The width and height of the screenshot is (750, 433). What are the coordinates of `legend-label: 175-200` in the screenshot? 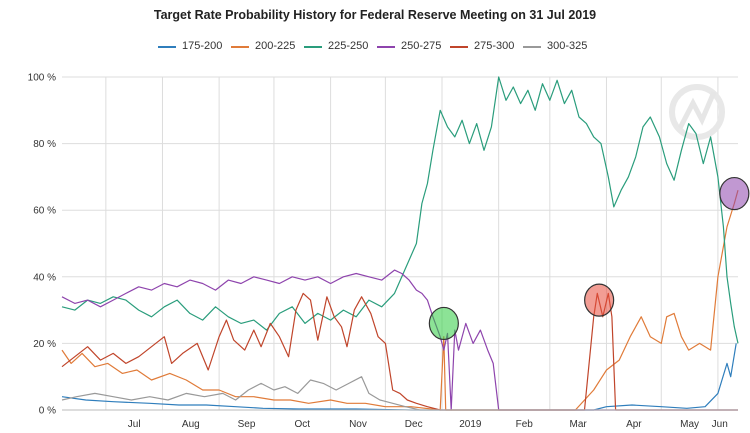 It's located at (202, 46).